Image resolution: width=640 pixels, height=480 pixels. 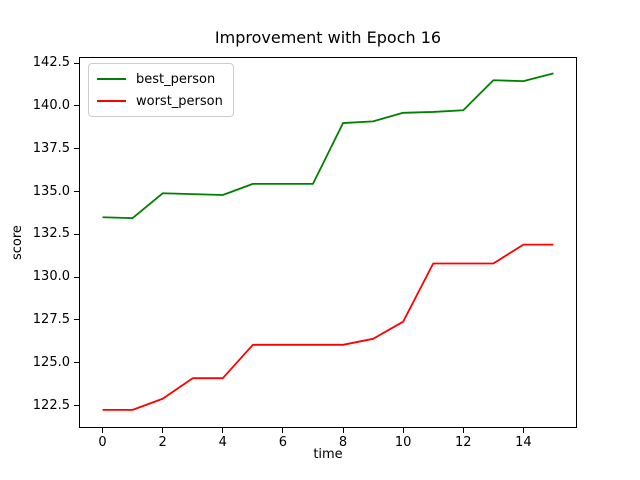 What do you see at coordinates (51, 277) in the screenshot?
I see `y-tick-label: 130.0` at bounding box center [51, 277].